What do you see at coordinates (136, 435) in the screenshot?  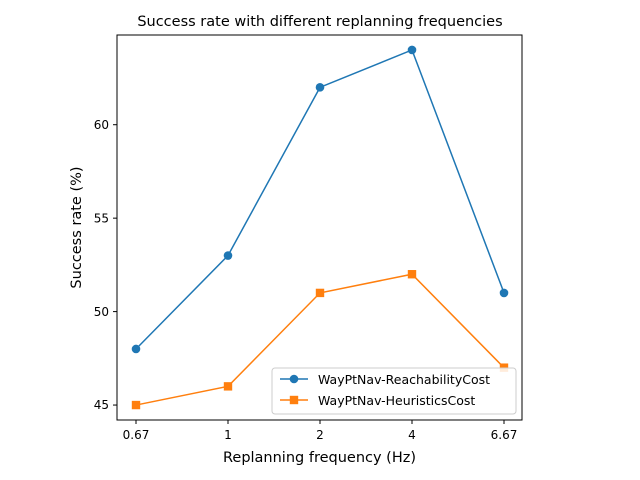 I see `x-tick-label: 0.67` at bounding box center [136, 435].